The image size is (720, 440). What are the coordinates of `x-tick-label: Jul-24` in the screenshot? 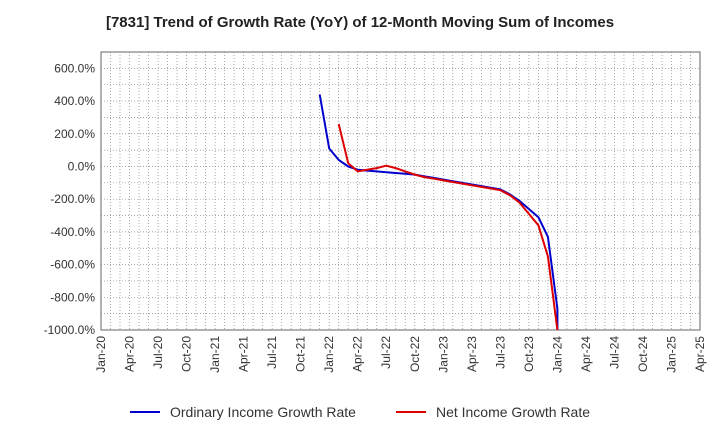 It's located at (614, 352).